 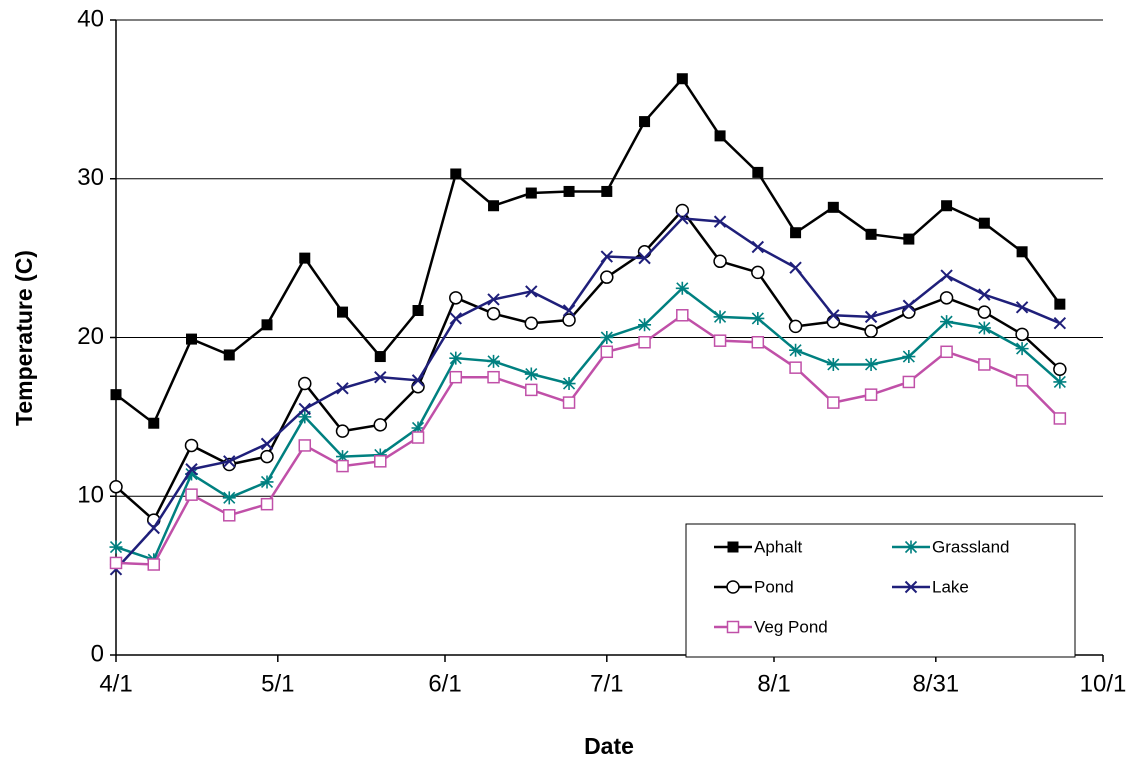 What do you see at coordinates (277, 683) in the screenshot?
I see `x-tick-label: 5/1` at bounding box center [277, 683].